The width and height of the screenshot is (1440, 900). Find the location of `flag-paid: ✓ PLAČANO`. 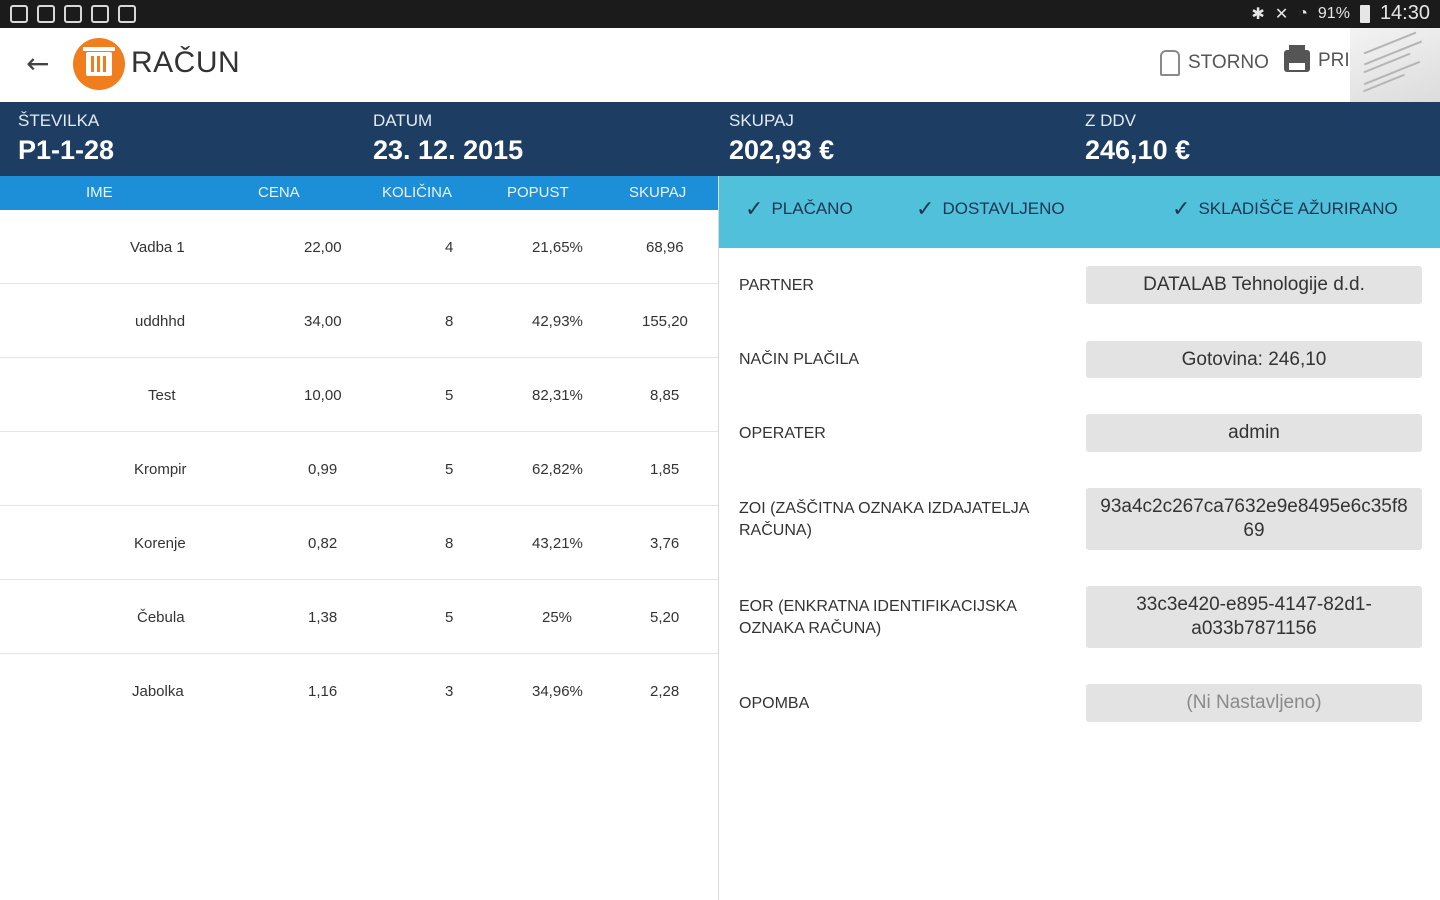

flag-paid: ✓ PLAČANO is located at coordinates (799, 209).